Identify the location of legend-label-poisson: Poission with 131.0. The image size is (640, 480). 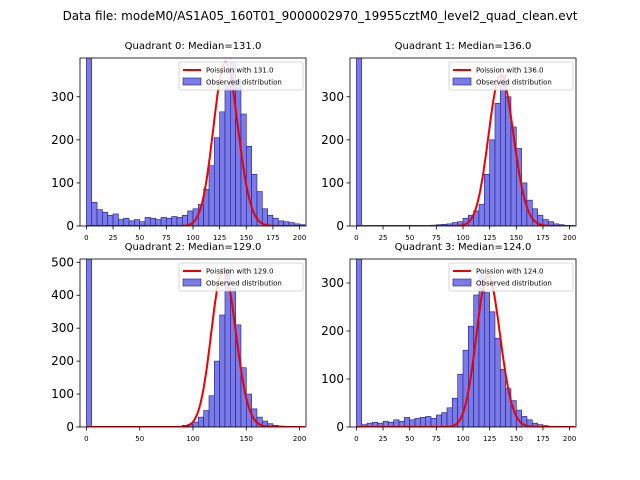
(240, 71).